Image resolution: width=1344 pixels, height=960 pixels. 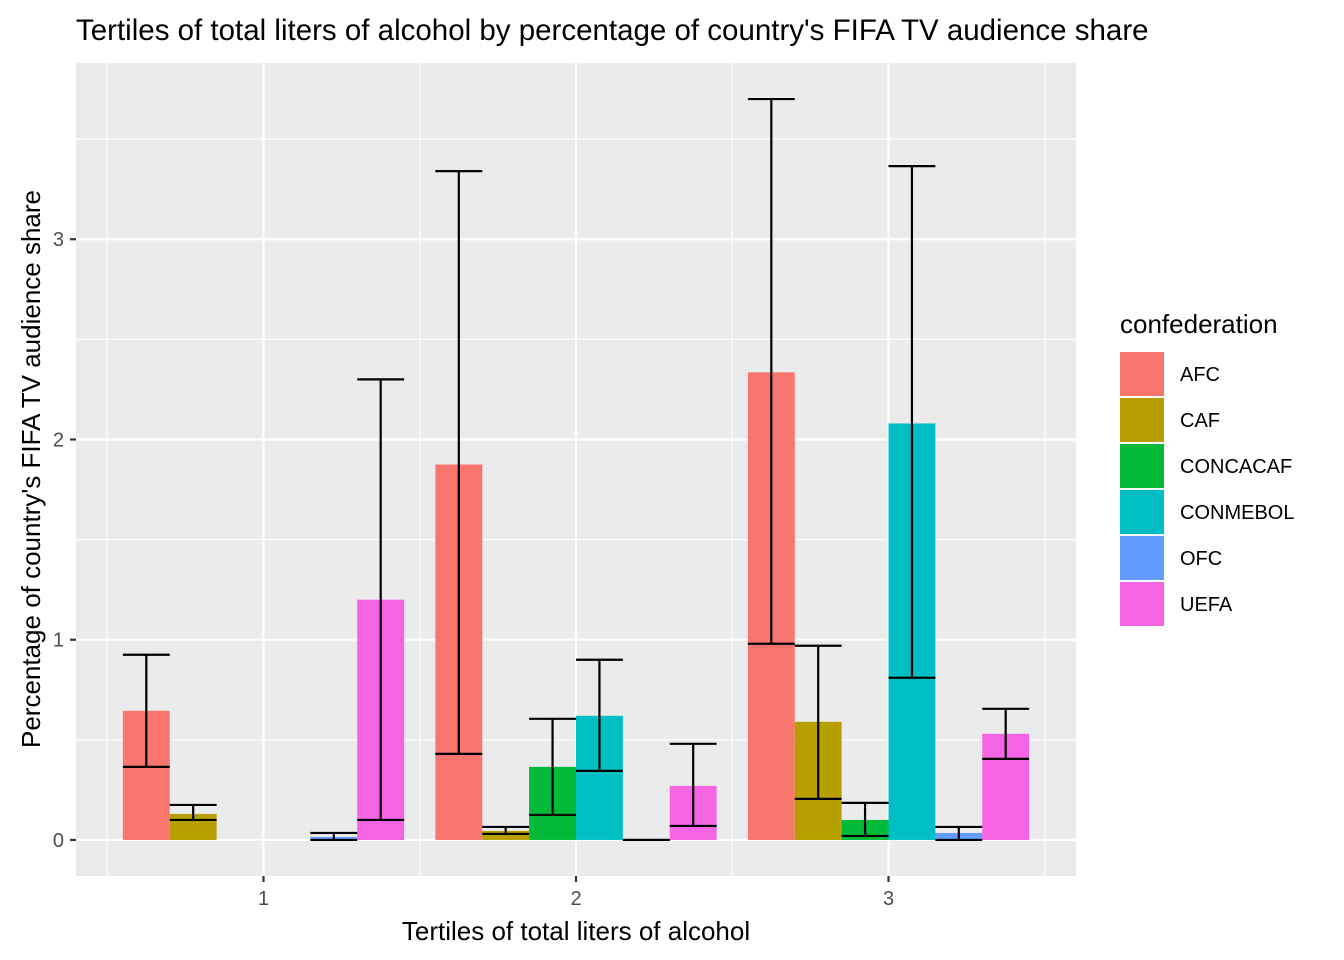 I want to click on legend-label: OFC, so click(x=1201, y=559).